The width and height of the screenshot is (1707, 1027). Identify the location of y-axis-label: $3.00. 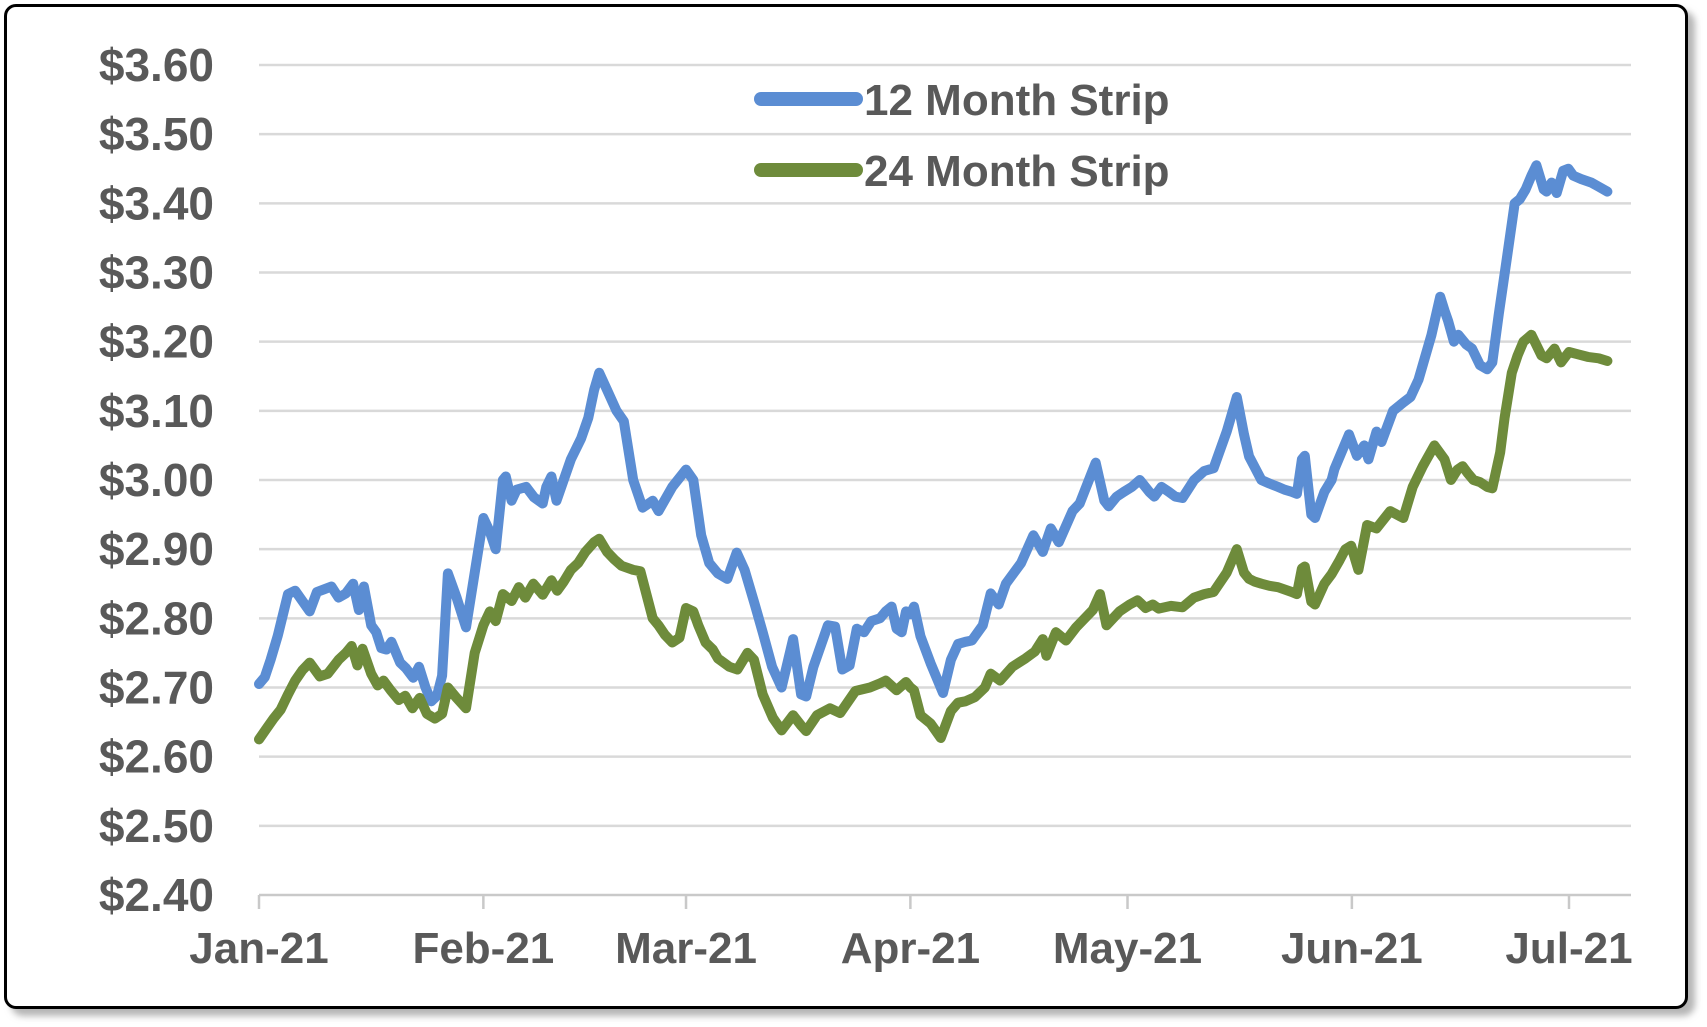
(156, 480).